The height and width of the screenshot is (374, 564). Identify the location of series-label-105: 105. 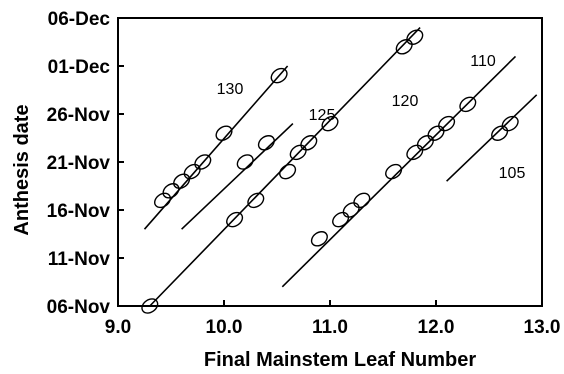
(512, 173).